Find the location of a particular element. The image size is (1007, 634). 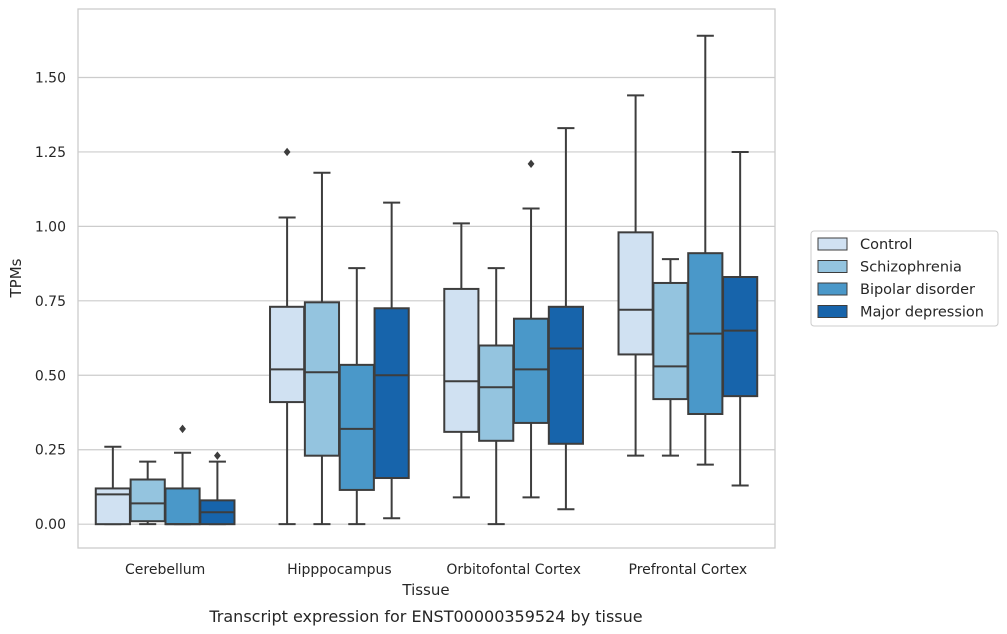

box-cerebellum-schizophrenia is located at coordinates (147, 493).